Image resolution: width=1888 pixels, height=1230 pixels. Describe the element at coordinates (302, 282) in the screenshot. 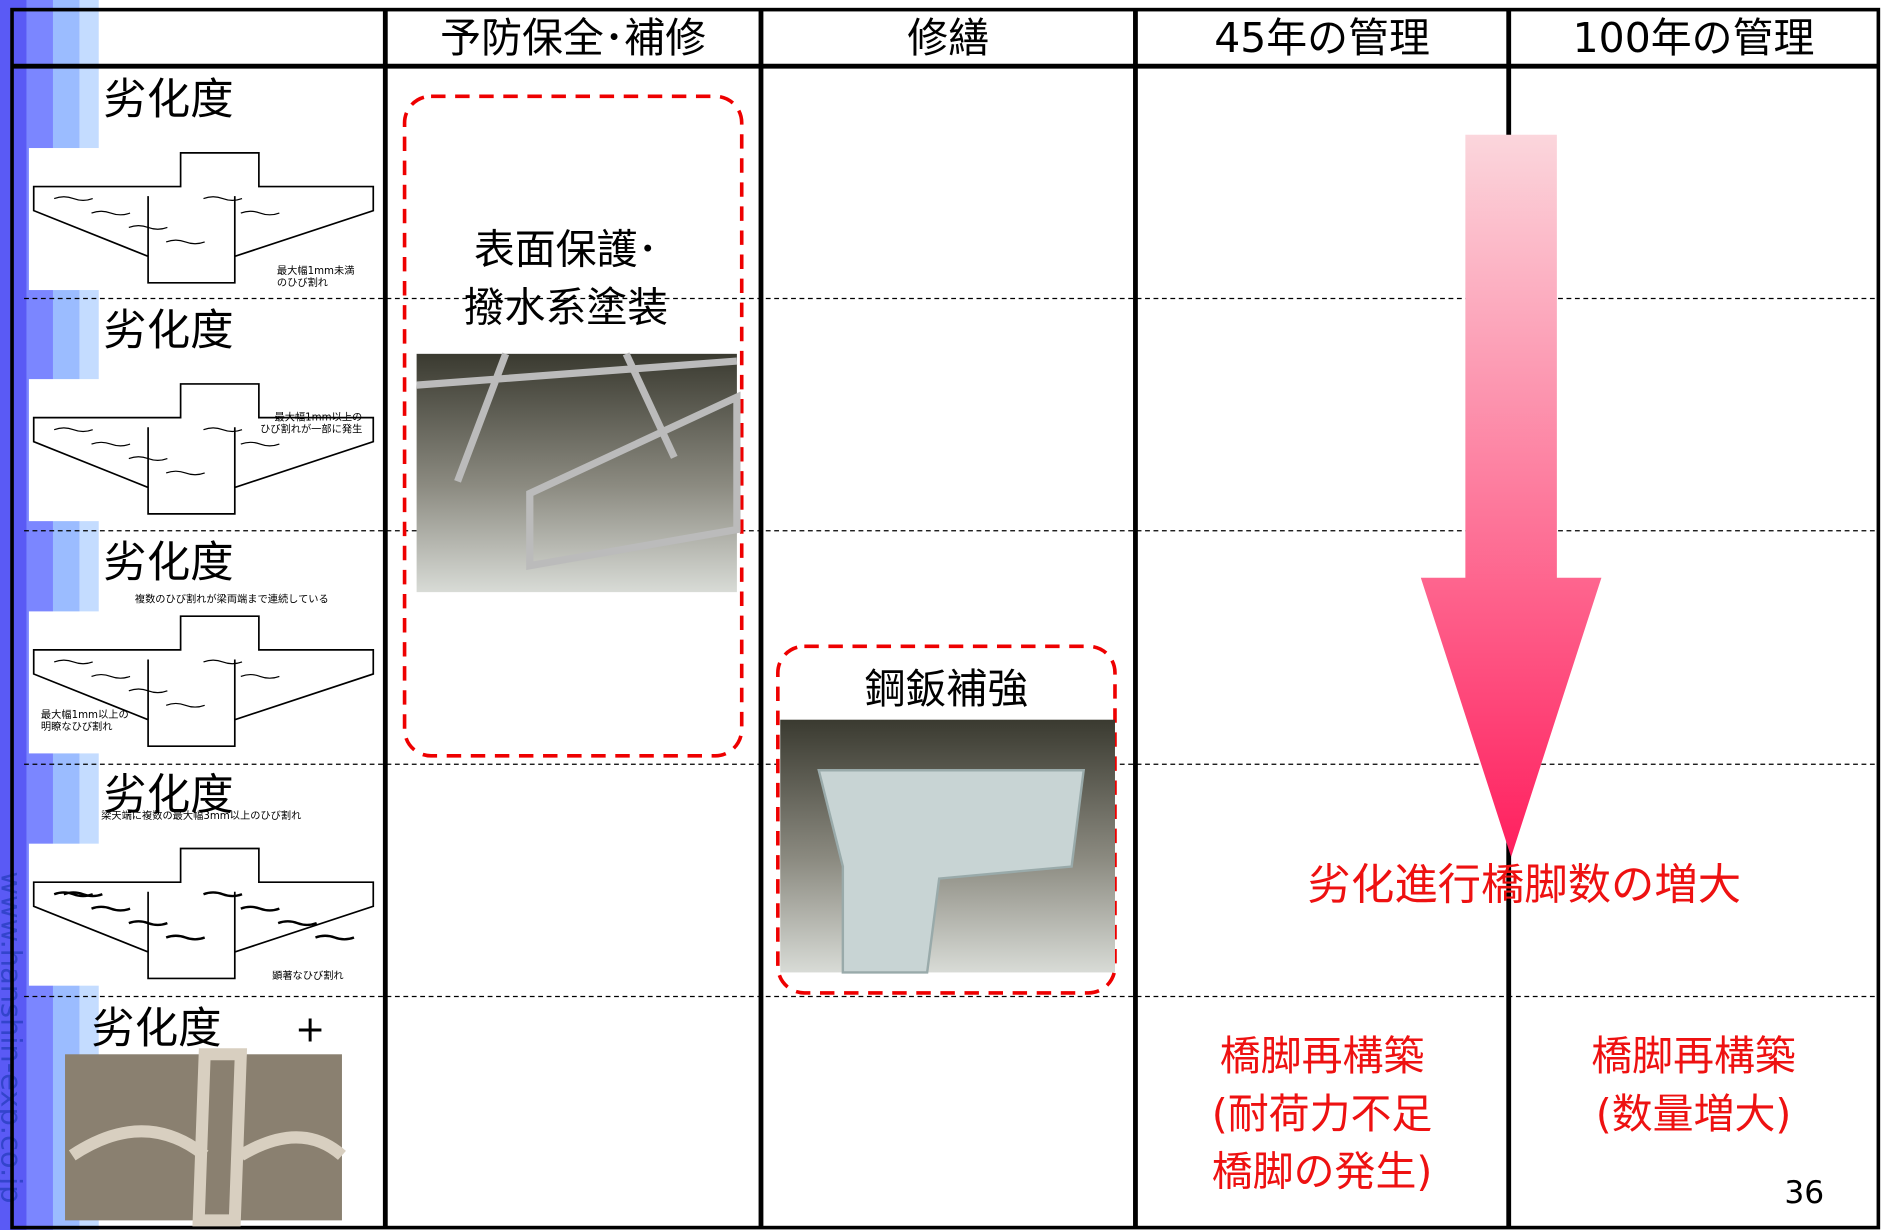

I see `crack-note: のひび割れ` at that location.